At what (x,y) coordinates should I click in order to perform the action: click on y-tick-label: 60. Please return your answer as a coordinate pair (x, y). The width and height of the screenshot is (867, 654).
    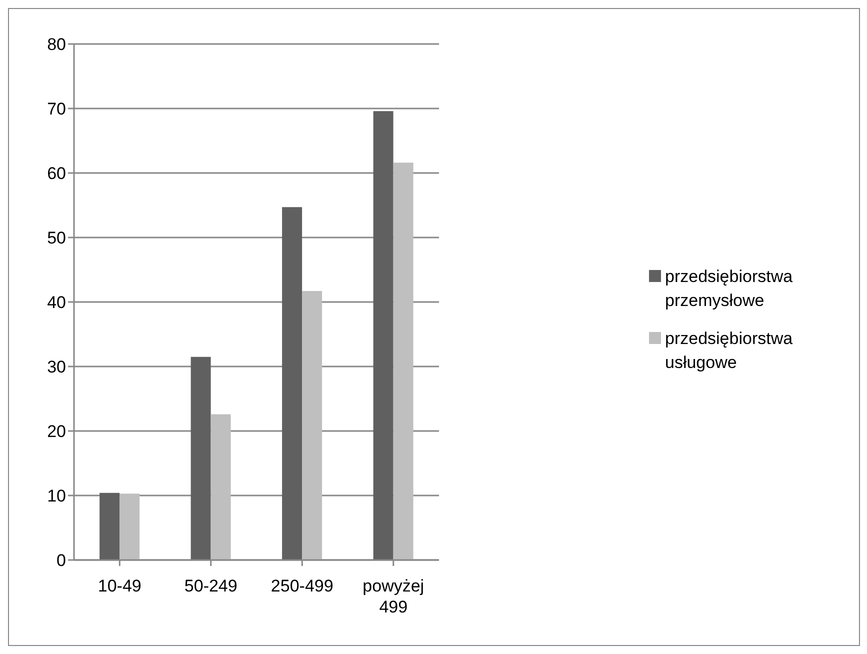
    Looking at the image, I should click on (56, 174).